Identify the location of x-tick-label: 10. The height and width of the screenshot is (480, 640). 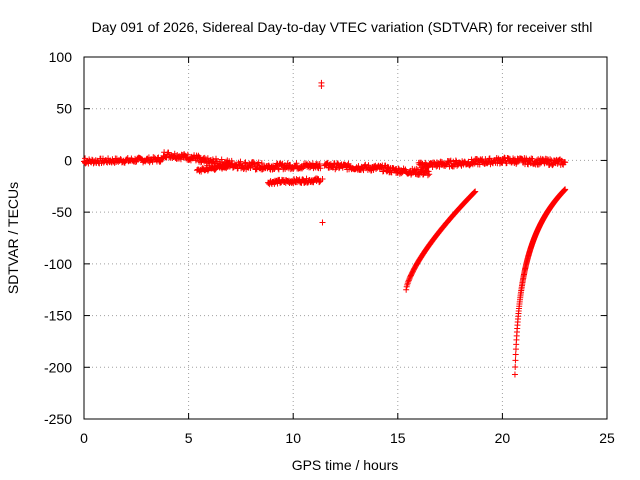
(293, 438).